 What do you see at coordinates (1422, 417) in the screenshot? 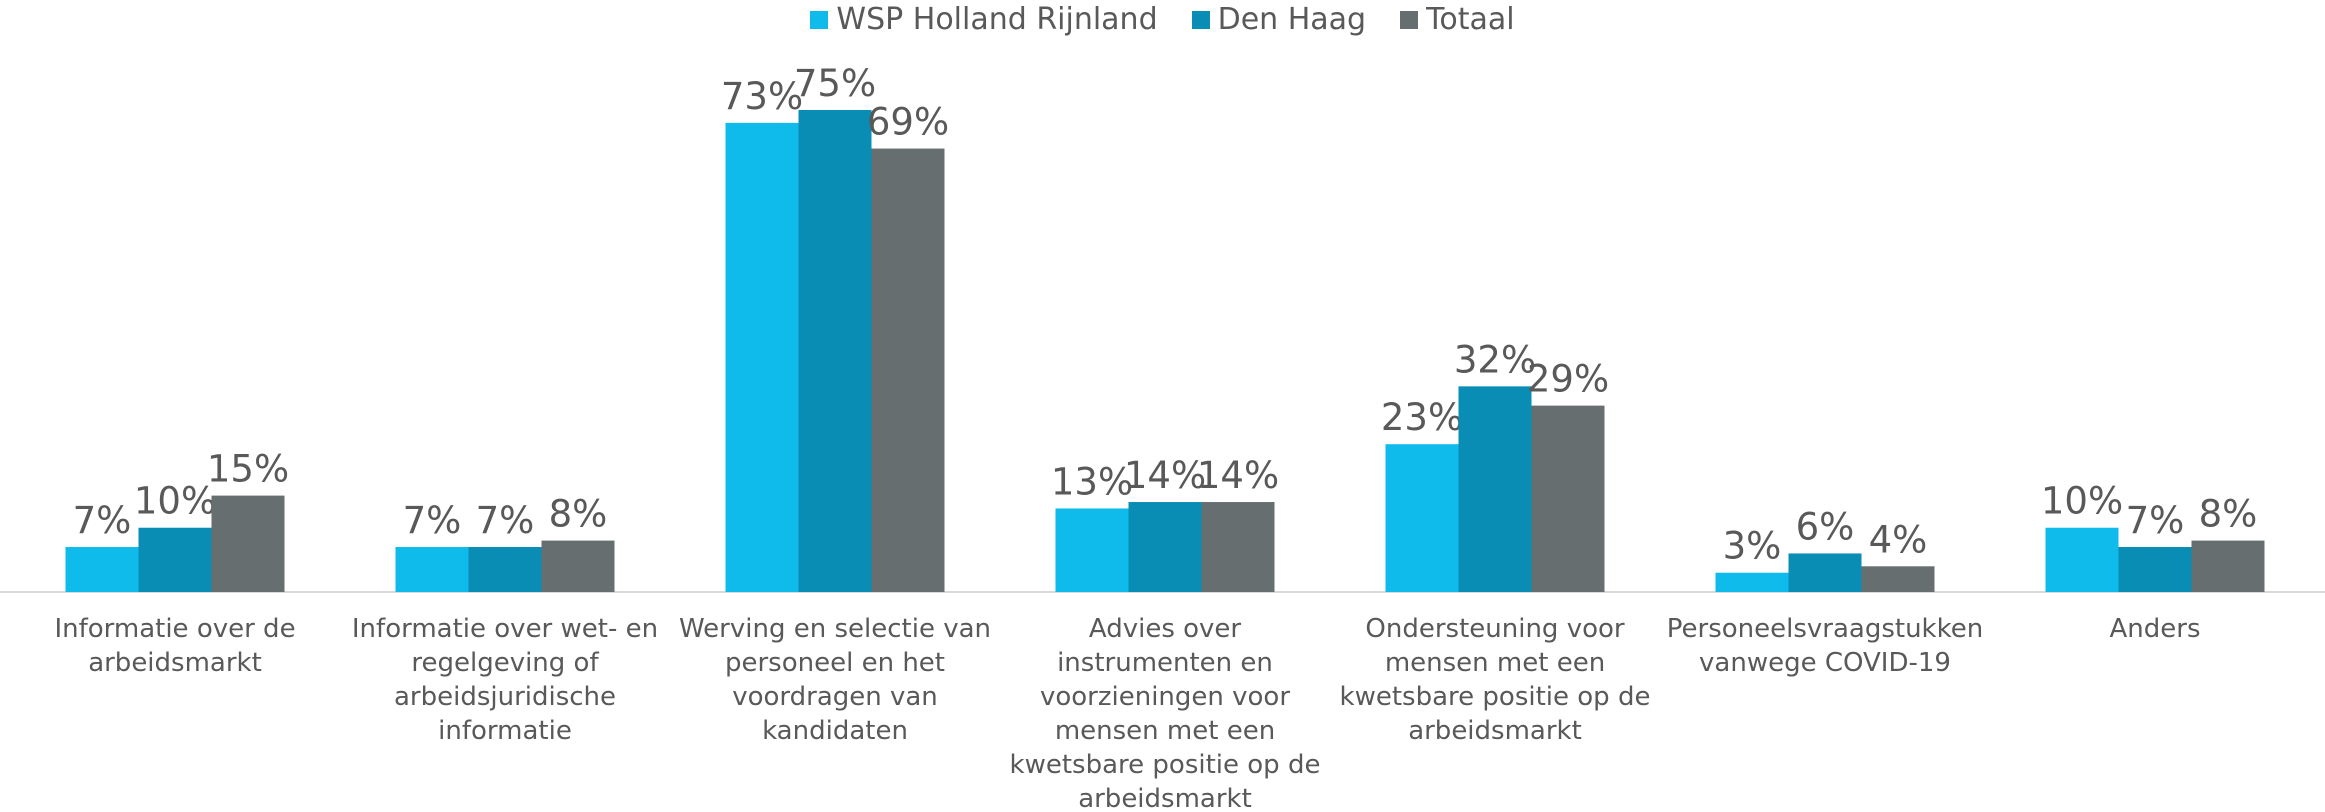
I see `data-label: 23%` at bounding box center [1422, 417].